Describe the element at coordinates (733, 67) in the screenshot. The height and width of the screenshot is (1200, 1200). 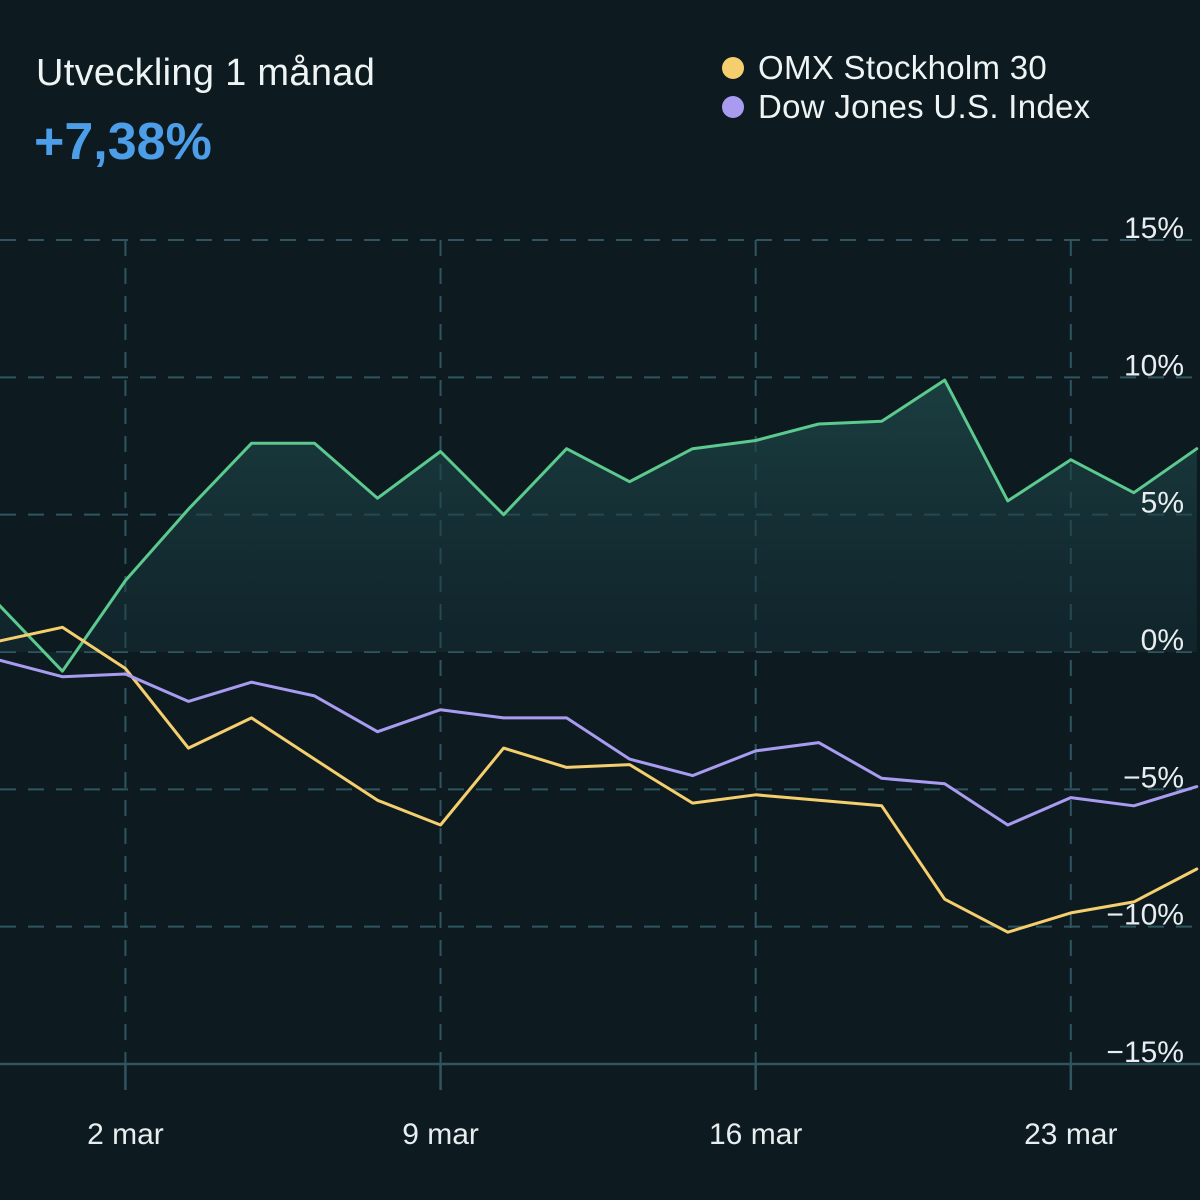
I see `legend-dot-omx` at that location.